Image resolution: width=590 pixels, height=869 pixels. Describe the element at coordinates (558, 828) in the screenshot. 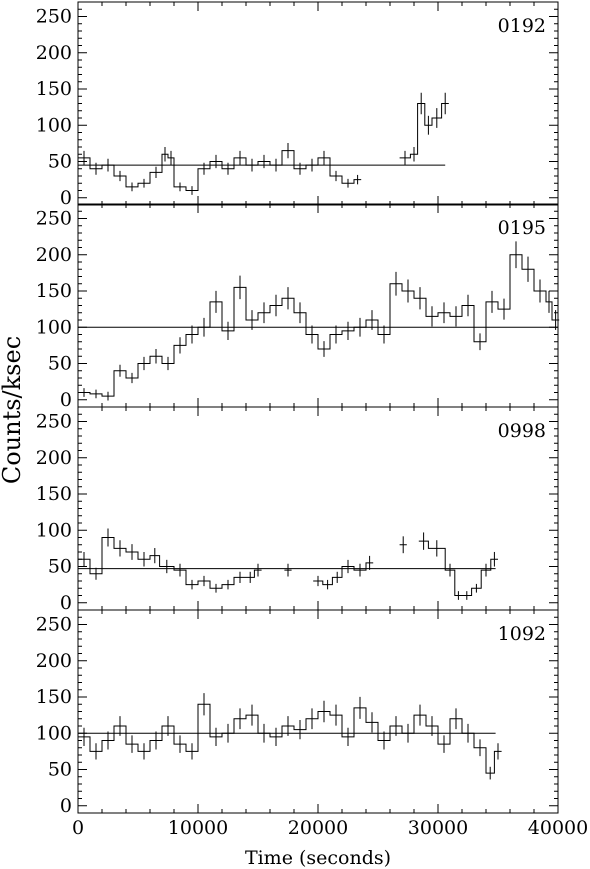

I see `x-tick-label: 40000` at that location.